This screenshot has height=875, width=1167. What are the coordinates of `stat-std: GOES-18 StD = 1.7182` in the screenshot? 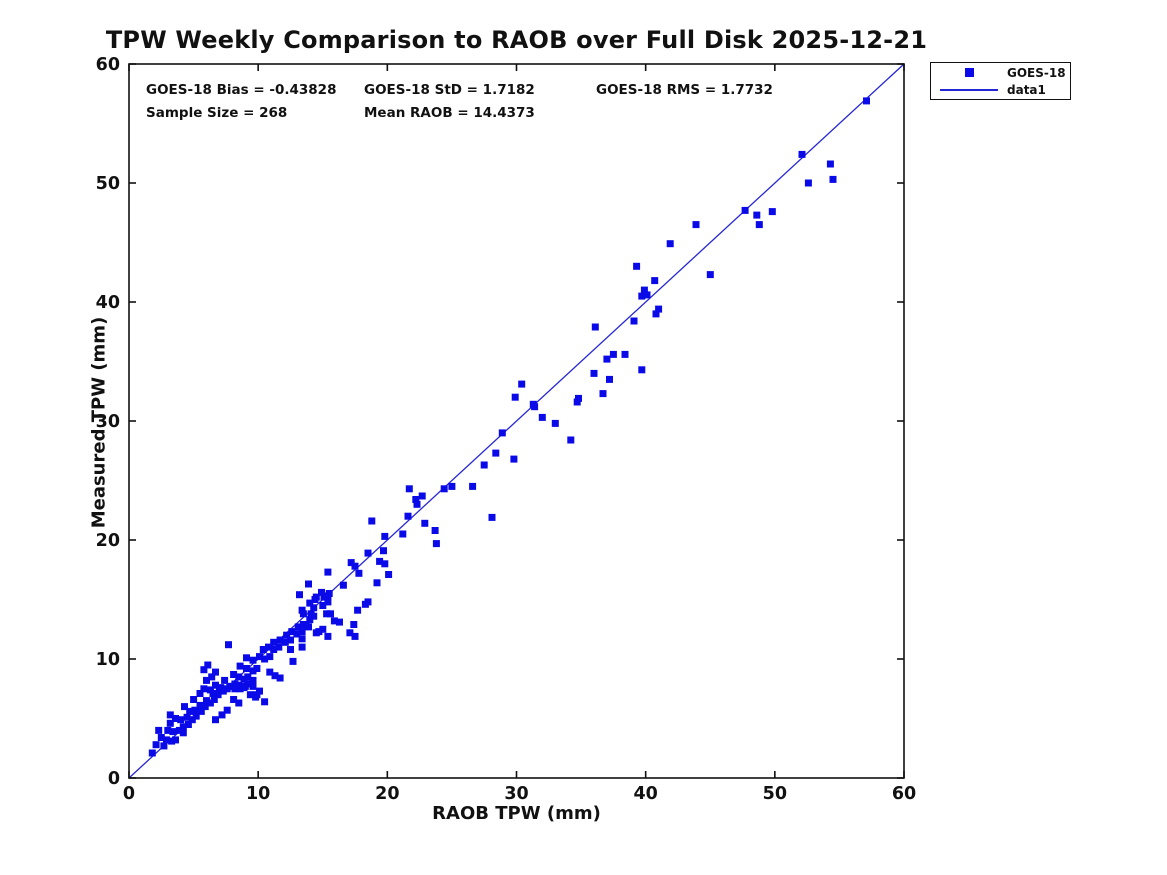 It's located at (449, 90).